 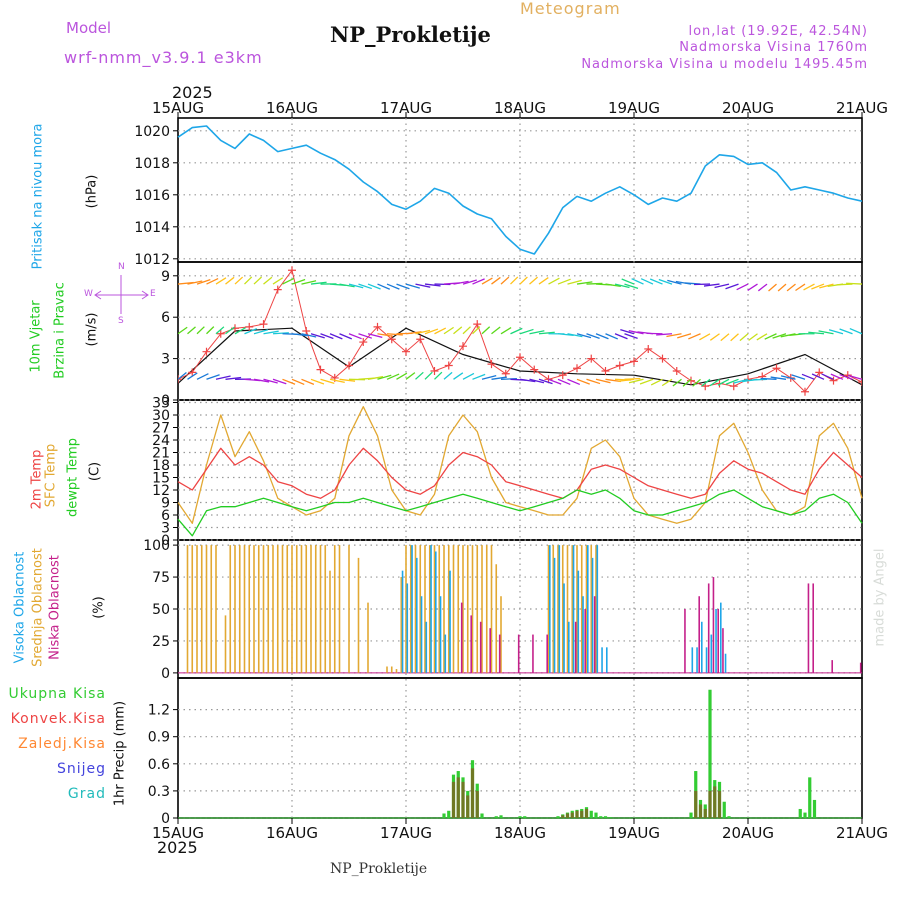 I want to click on pressure-ytick-label: 1016, so click(x=152, y=196).